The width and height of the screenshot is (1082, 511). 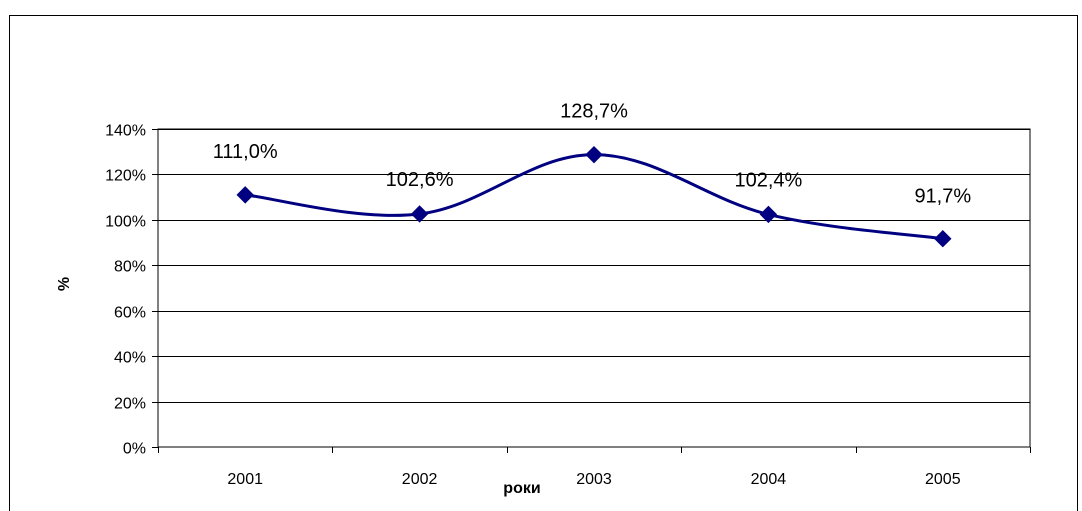 I want to click on y-tick-label: 140%, so click(x=125, y=131).